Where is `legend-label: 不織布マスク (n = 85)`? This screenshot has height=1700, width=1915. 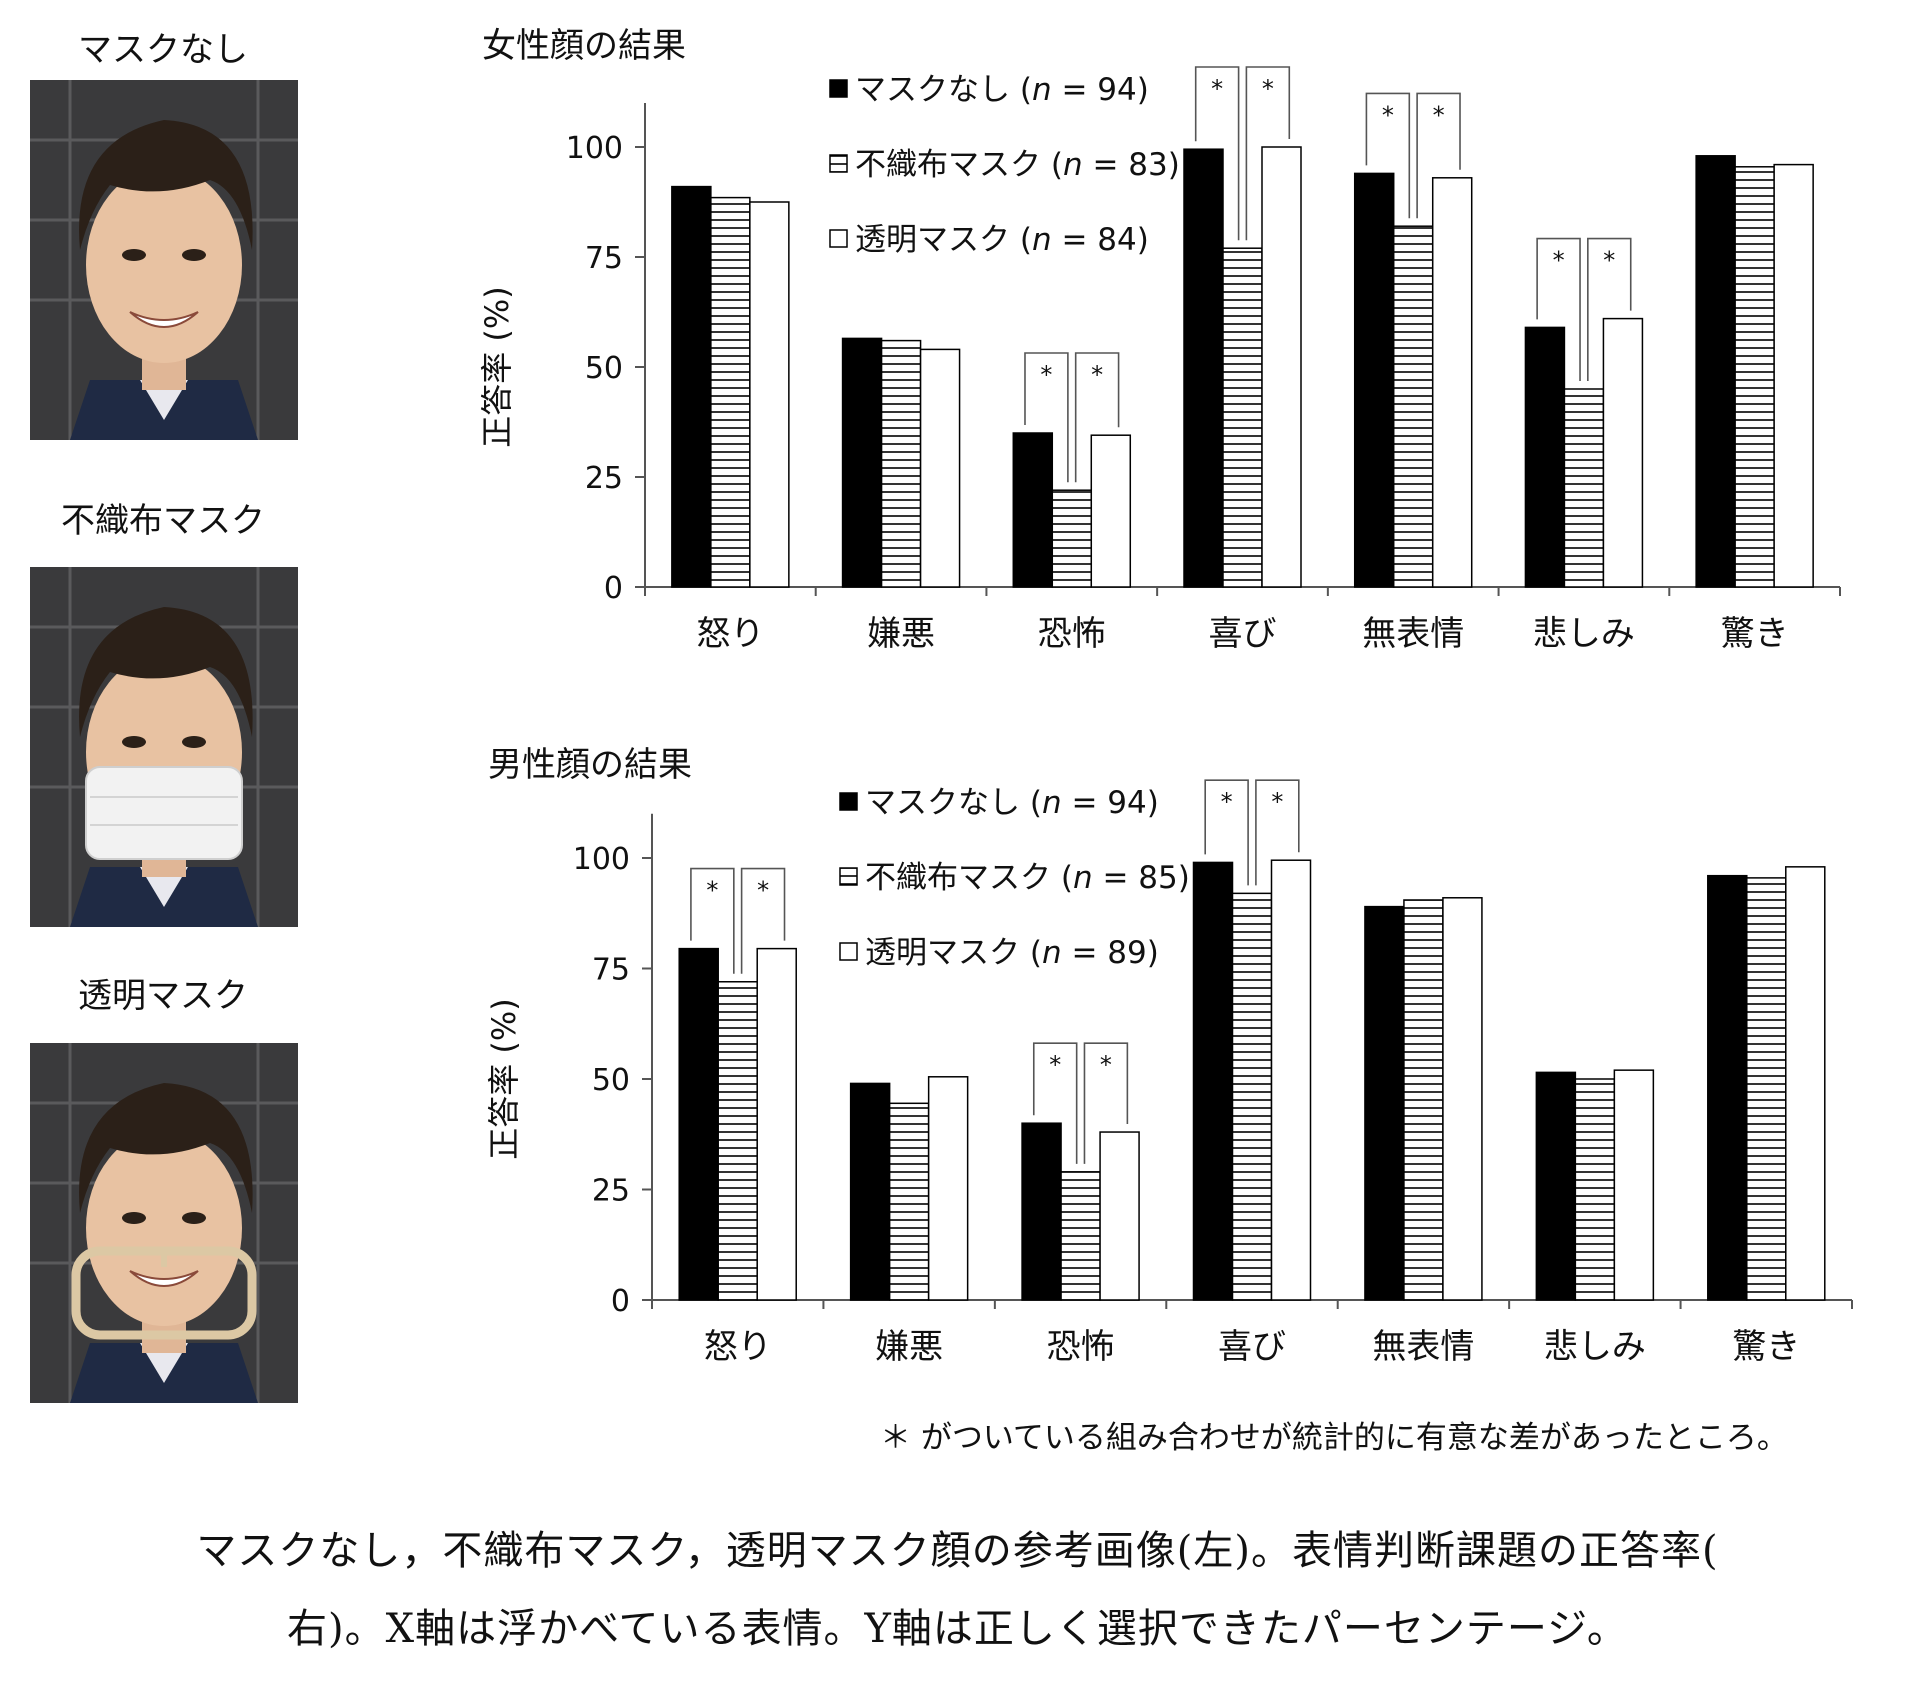
legend-label: 不織布マスク (n = 85) is located at coordinates (1027, 878).